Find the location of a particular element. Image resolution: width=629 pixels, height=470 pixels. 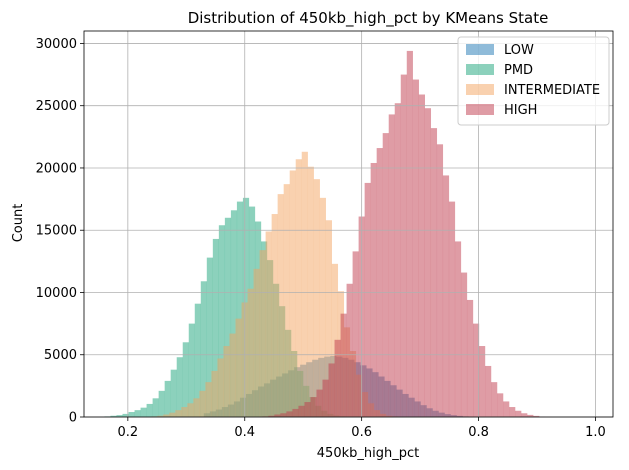

y-tick-label: 0 is located at coordinates (73, 418).